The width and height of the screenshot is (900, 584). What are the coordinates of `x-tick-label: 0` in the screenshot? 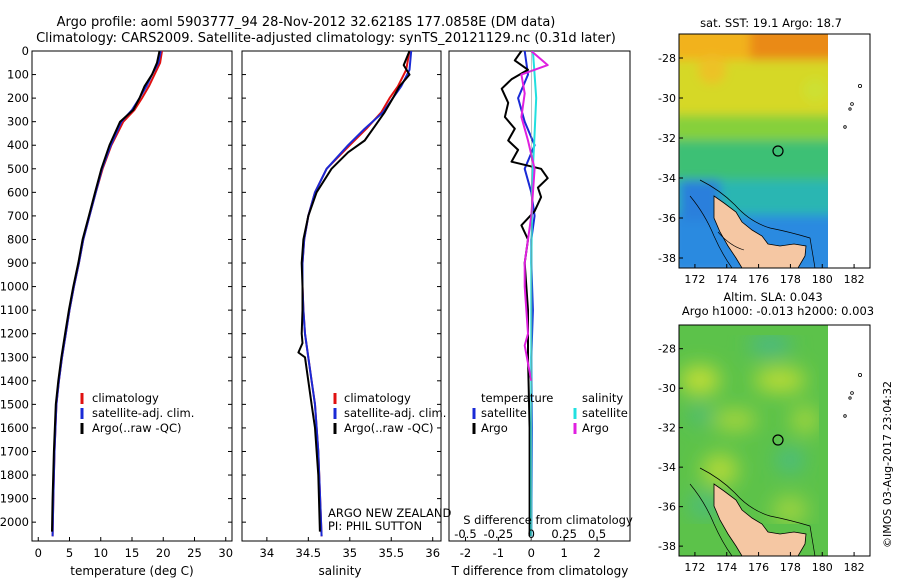 It's located at (531, 553).